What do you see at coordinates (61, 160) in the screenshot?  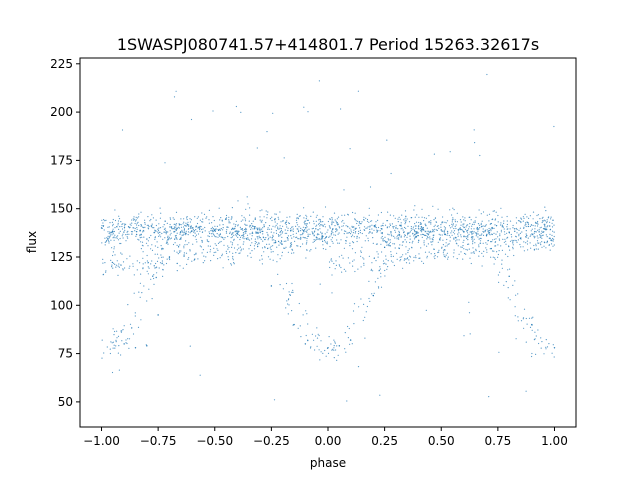 I see `y-tick-label: 175` at bounding box center [61, 160].